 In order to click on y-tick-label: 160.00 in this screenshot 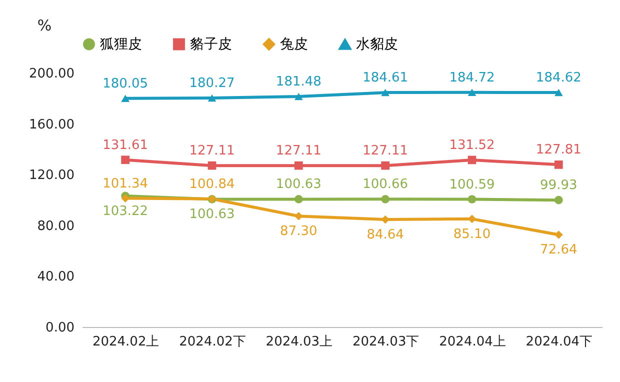, I will do `click(51, 124)`.